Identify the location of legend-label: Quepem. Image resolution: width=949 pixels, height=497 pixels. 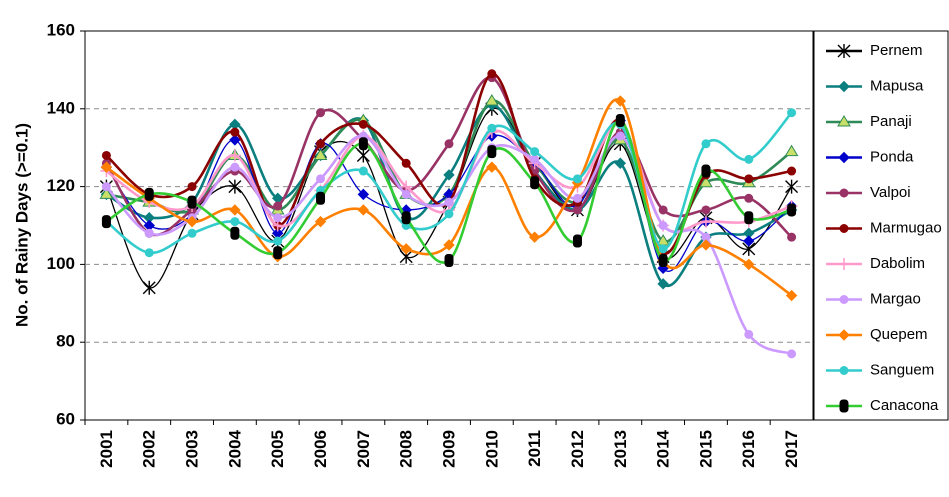
(899, 334).